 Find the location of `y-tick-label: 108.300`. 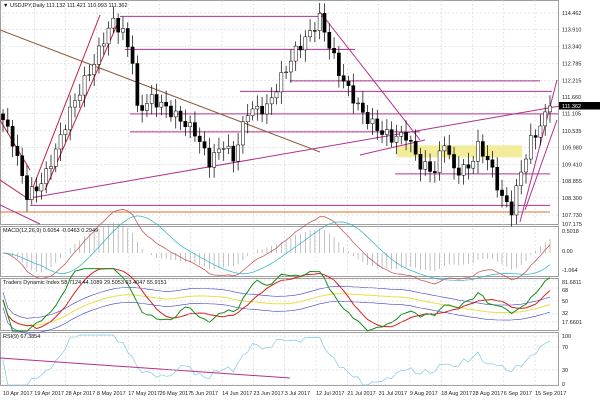

y-tick-label: 108.300 is located at coordinates (572, 199).